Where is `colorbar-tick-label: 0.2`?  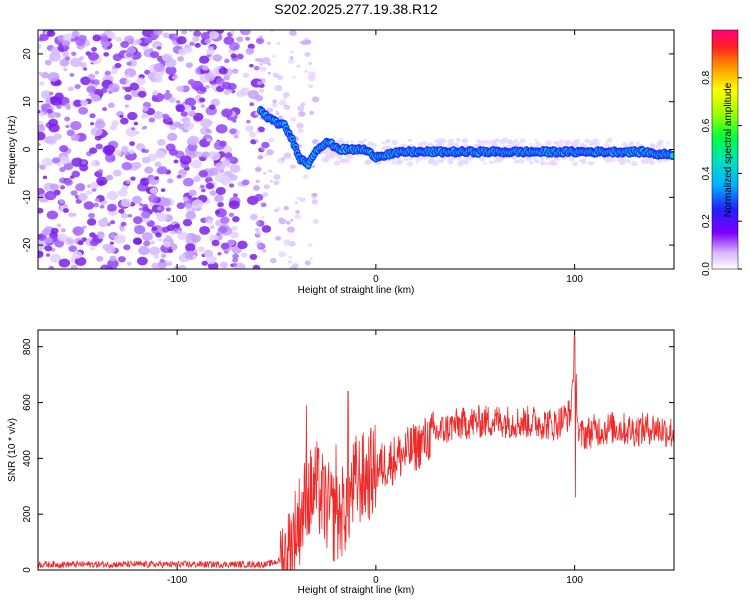 colorbar-tick-label: 0.2 is located at coordinates (706, 221).